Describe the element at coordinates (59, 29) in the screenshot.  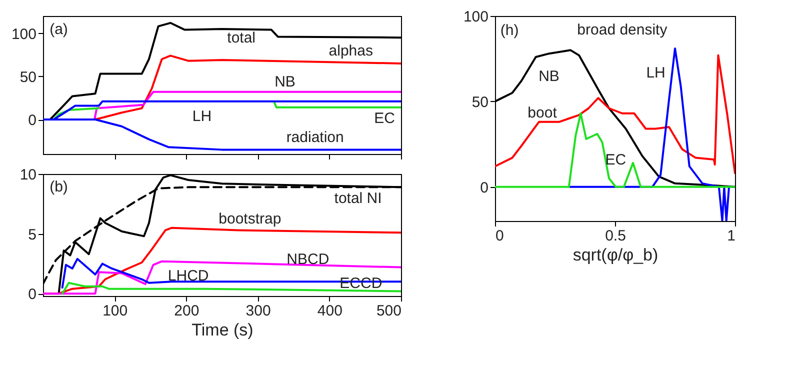
I see `annotation: (a)` at that location.